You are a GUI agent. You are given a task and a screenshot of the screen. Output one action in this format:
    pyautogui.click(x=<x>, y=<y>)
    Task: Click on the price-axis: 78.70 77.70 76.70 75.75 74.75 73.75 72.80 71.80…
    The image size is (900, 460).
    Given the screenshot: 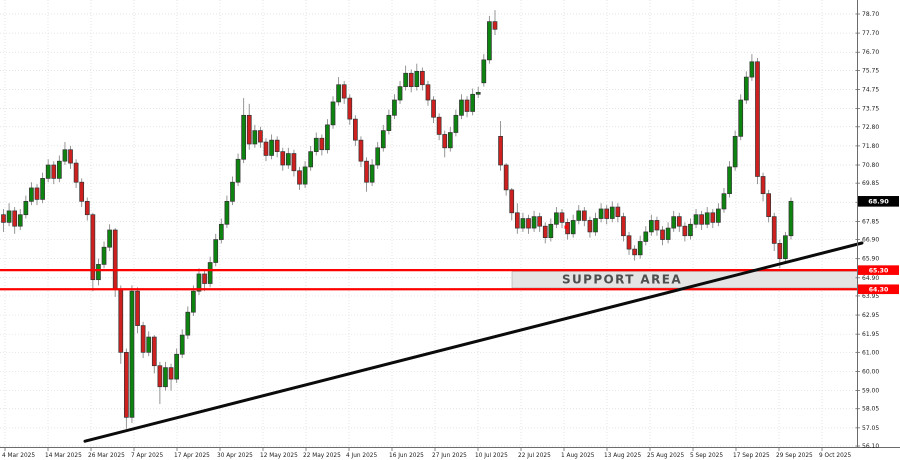 What is the action you would take?
    pyautogui.click(x=867, y=230)
    